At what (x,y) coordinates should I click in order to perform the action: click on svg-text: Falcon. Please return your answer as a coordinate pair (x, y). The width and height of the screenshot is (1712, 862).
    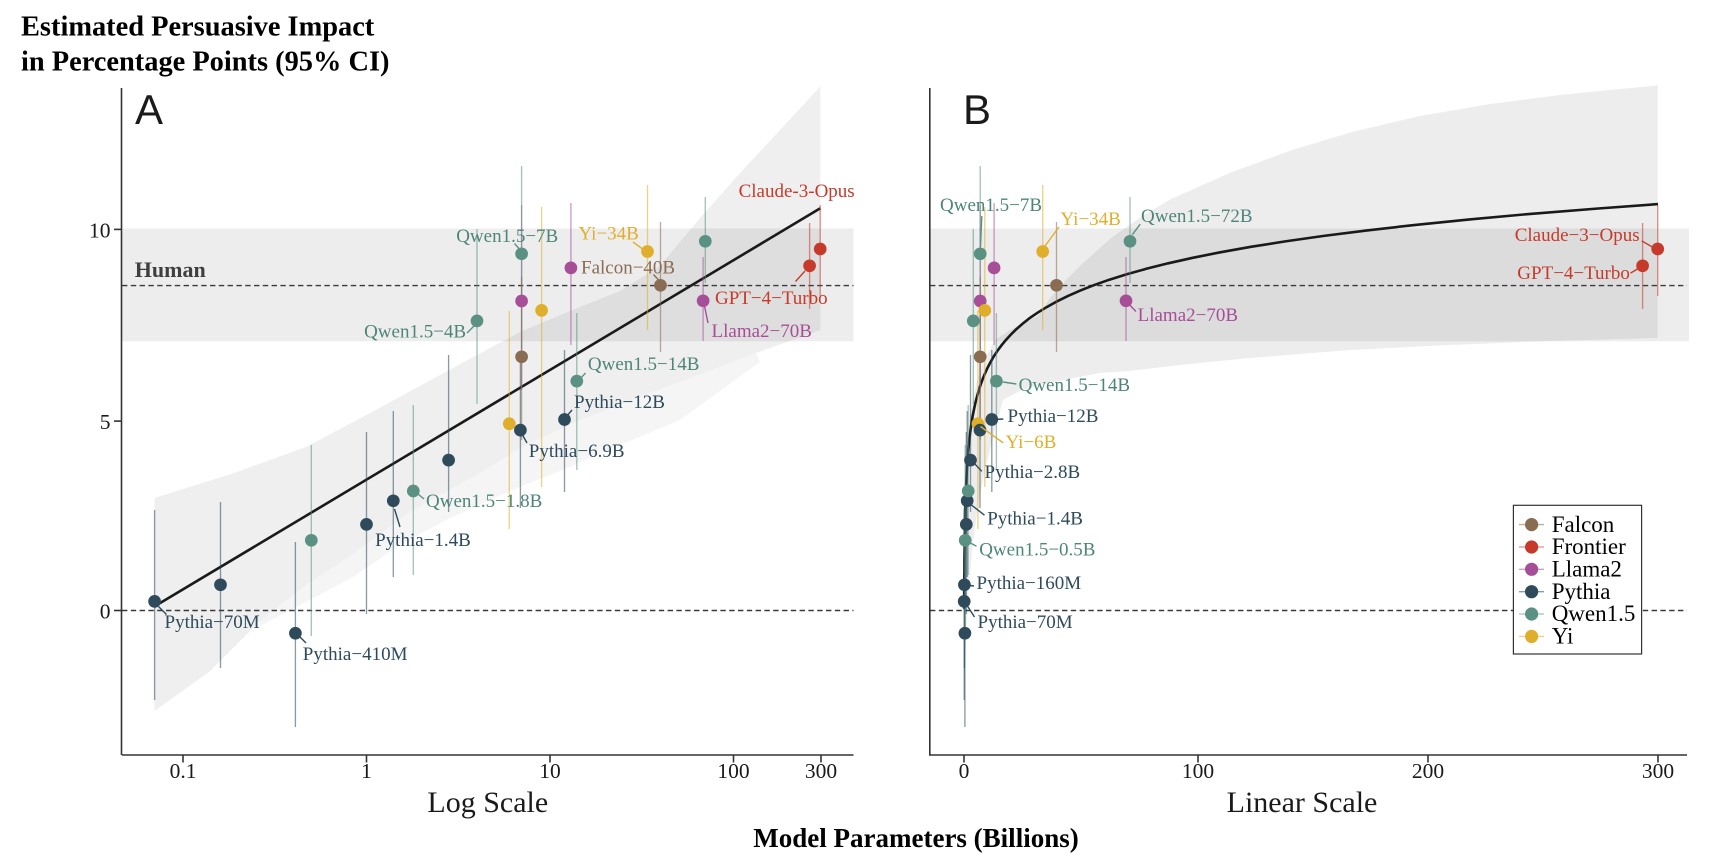
    Looking at the image, I should click on (1583, 524).